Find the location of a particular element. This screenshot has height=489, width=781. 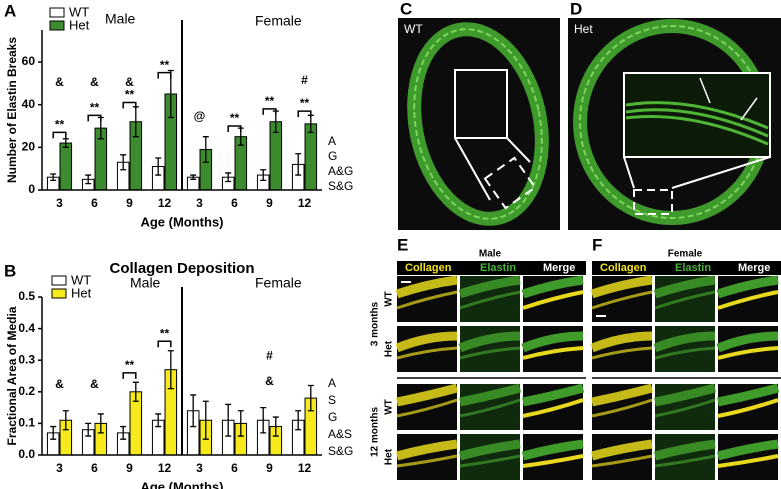

stat-label: A&S is located at coordinates (340, 434).